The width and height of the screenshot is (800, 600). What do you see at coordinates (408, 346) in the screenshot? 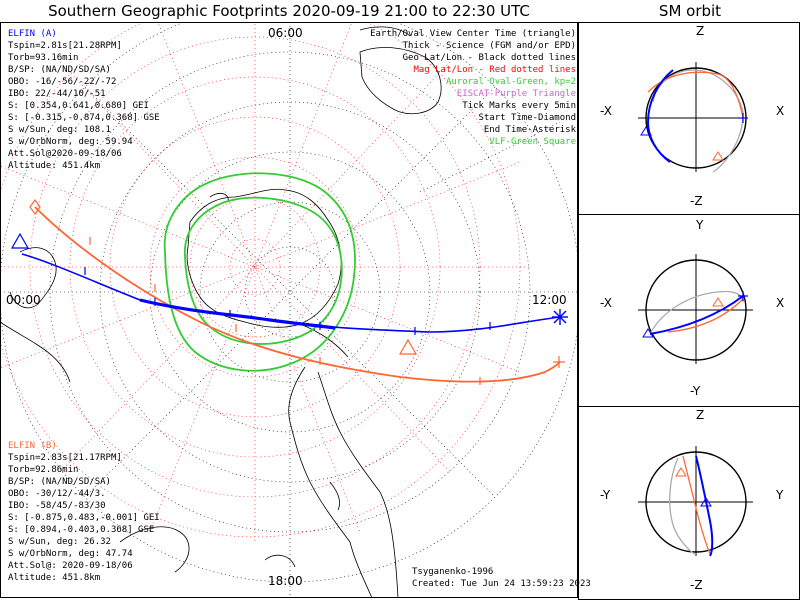
I see `elfin-b-view-center-triangle` at bounding box center [408, 346].